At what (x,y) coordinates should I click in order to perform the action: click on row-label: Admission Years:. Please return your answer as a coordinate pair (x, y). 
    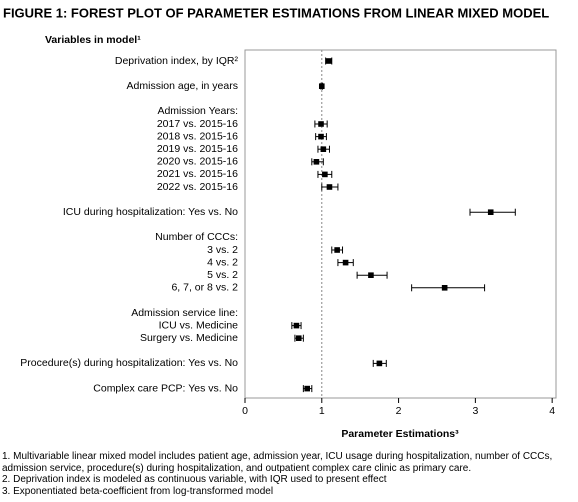
    Looking at the image, I should click on (197, 111).